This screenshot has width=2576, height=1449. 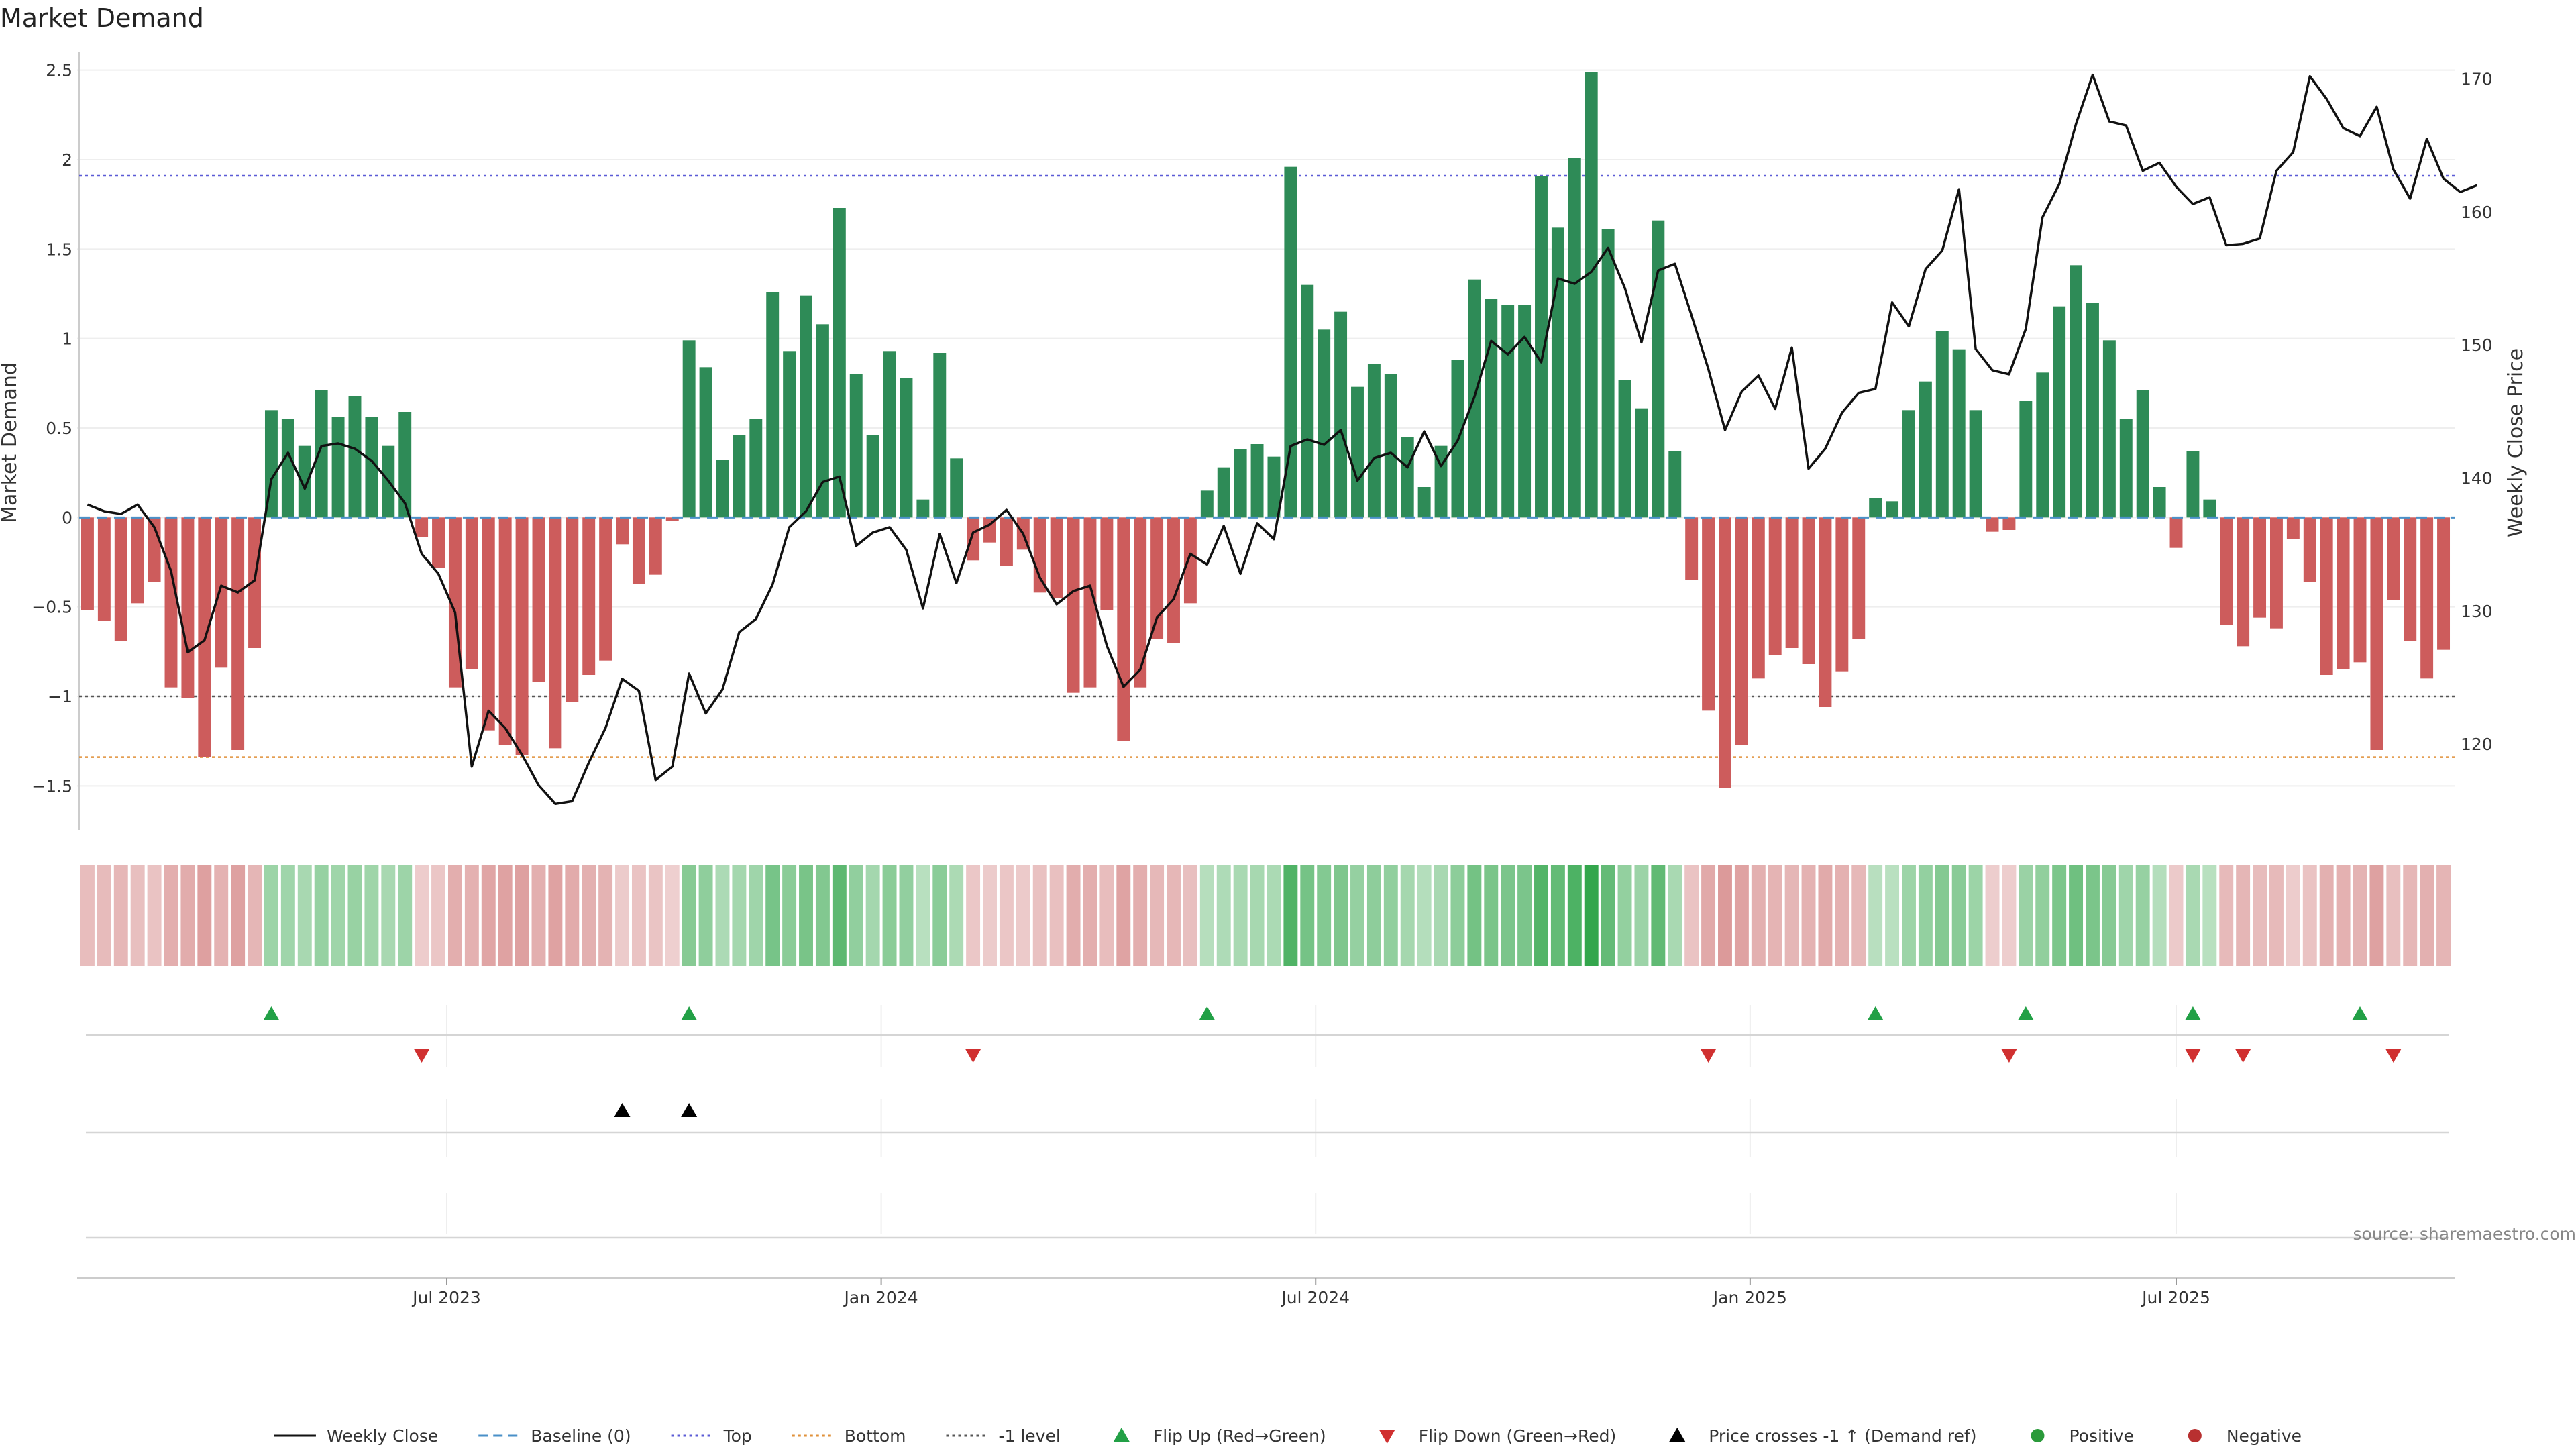 What do you see at coordinates (1265, 915) in the screenshot?
I see `demand-heat-strip` at bounding box center [1265, 915].